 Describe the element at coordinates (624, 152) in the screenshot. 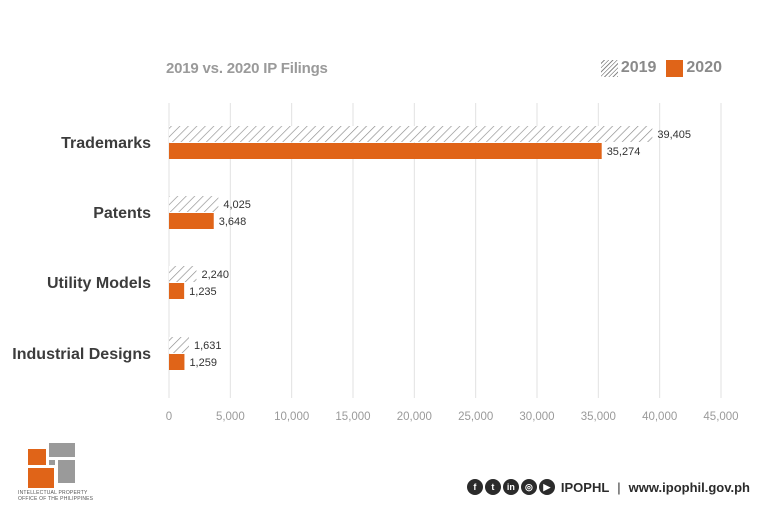

I see `data-label: 35,274` at that location.